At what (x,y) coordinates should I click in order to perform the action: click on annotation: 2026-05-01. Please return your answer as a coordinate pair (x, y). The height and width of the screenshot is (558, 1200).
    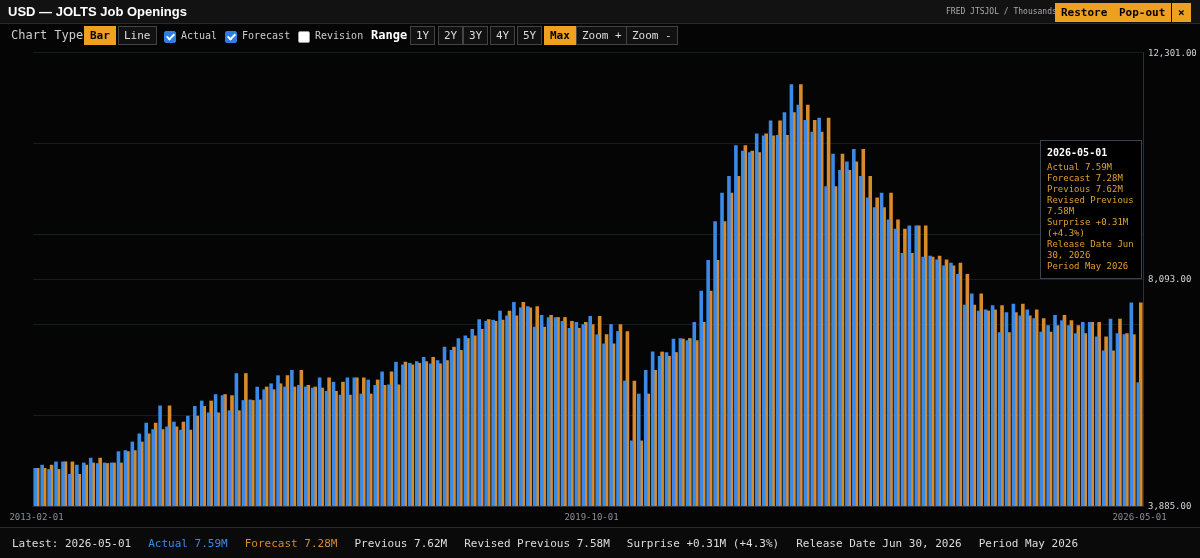
    Looking at the image, I should click on (1078, 152).